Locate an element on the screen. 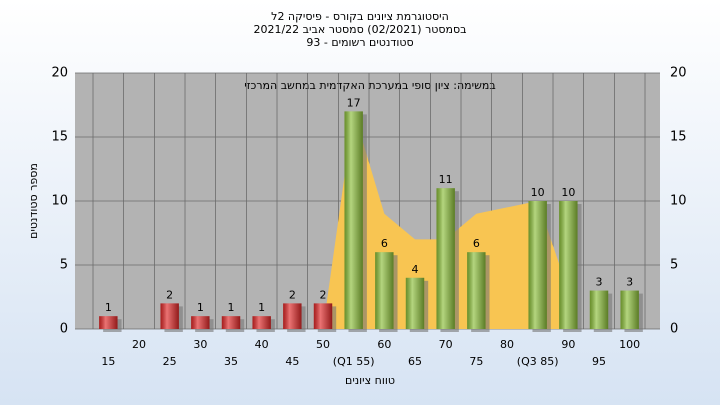 This screenshot has height=405, width=720. x-tick-label: 45 is located at coordinates (292, 361).